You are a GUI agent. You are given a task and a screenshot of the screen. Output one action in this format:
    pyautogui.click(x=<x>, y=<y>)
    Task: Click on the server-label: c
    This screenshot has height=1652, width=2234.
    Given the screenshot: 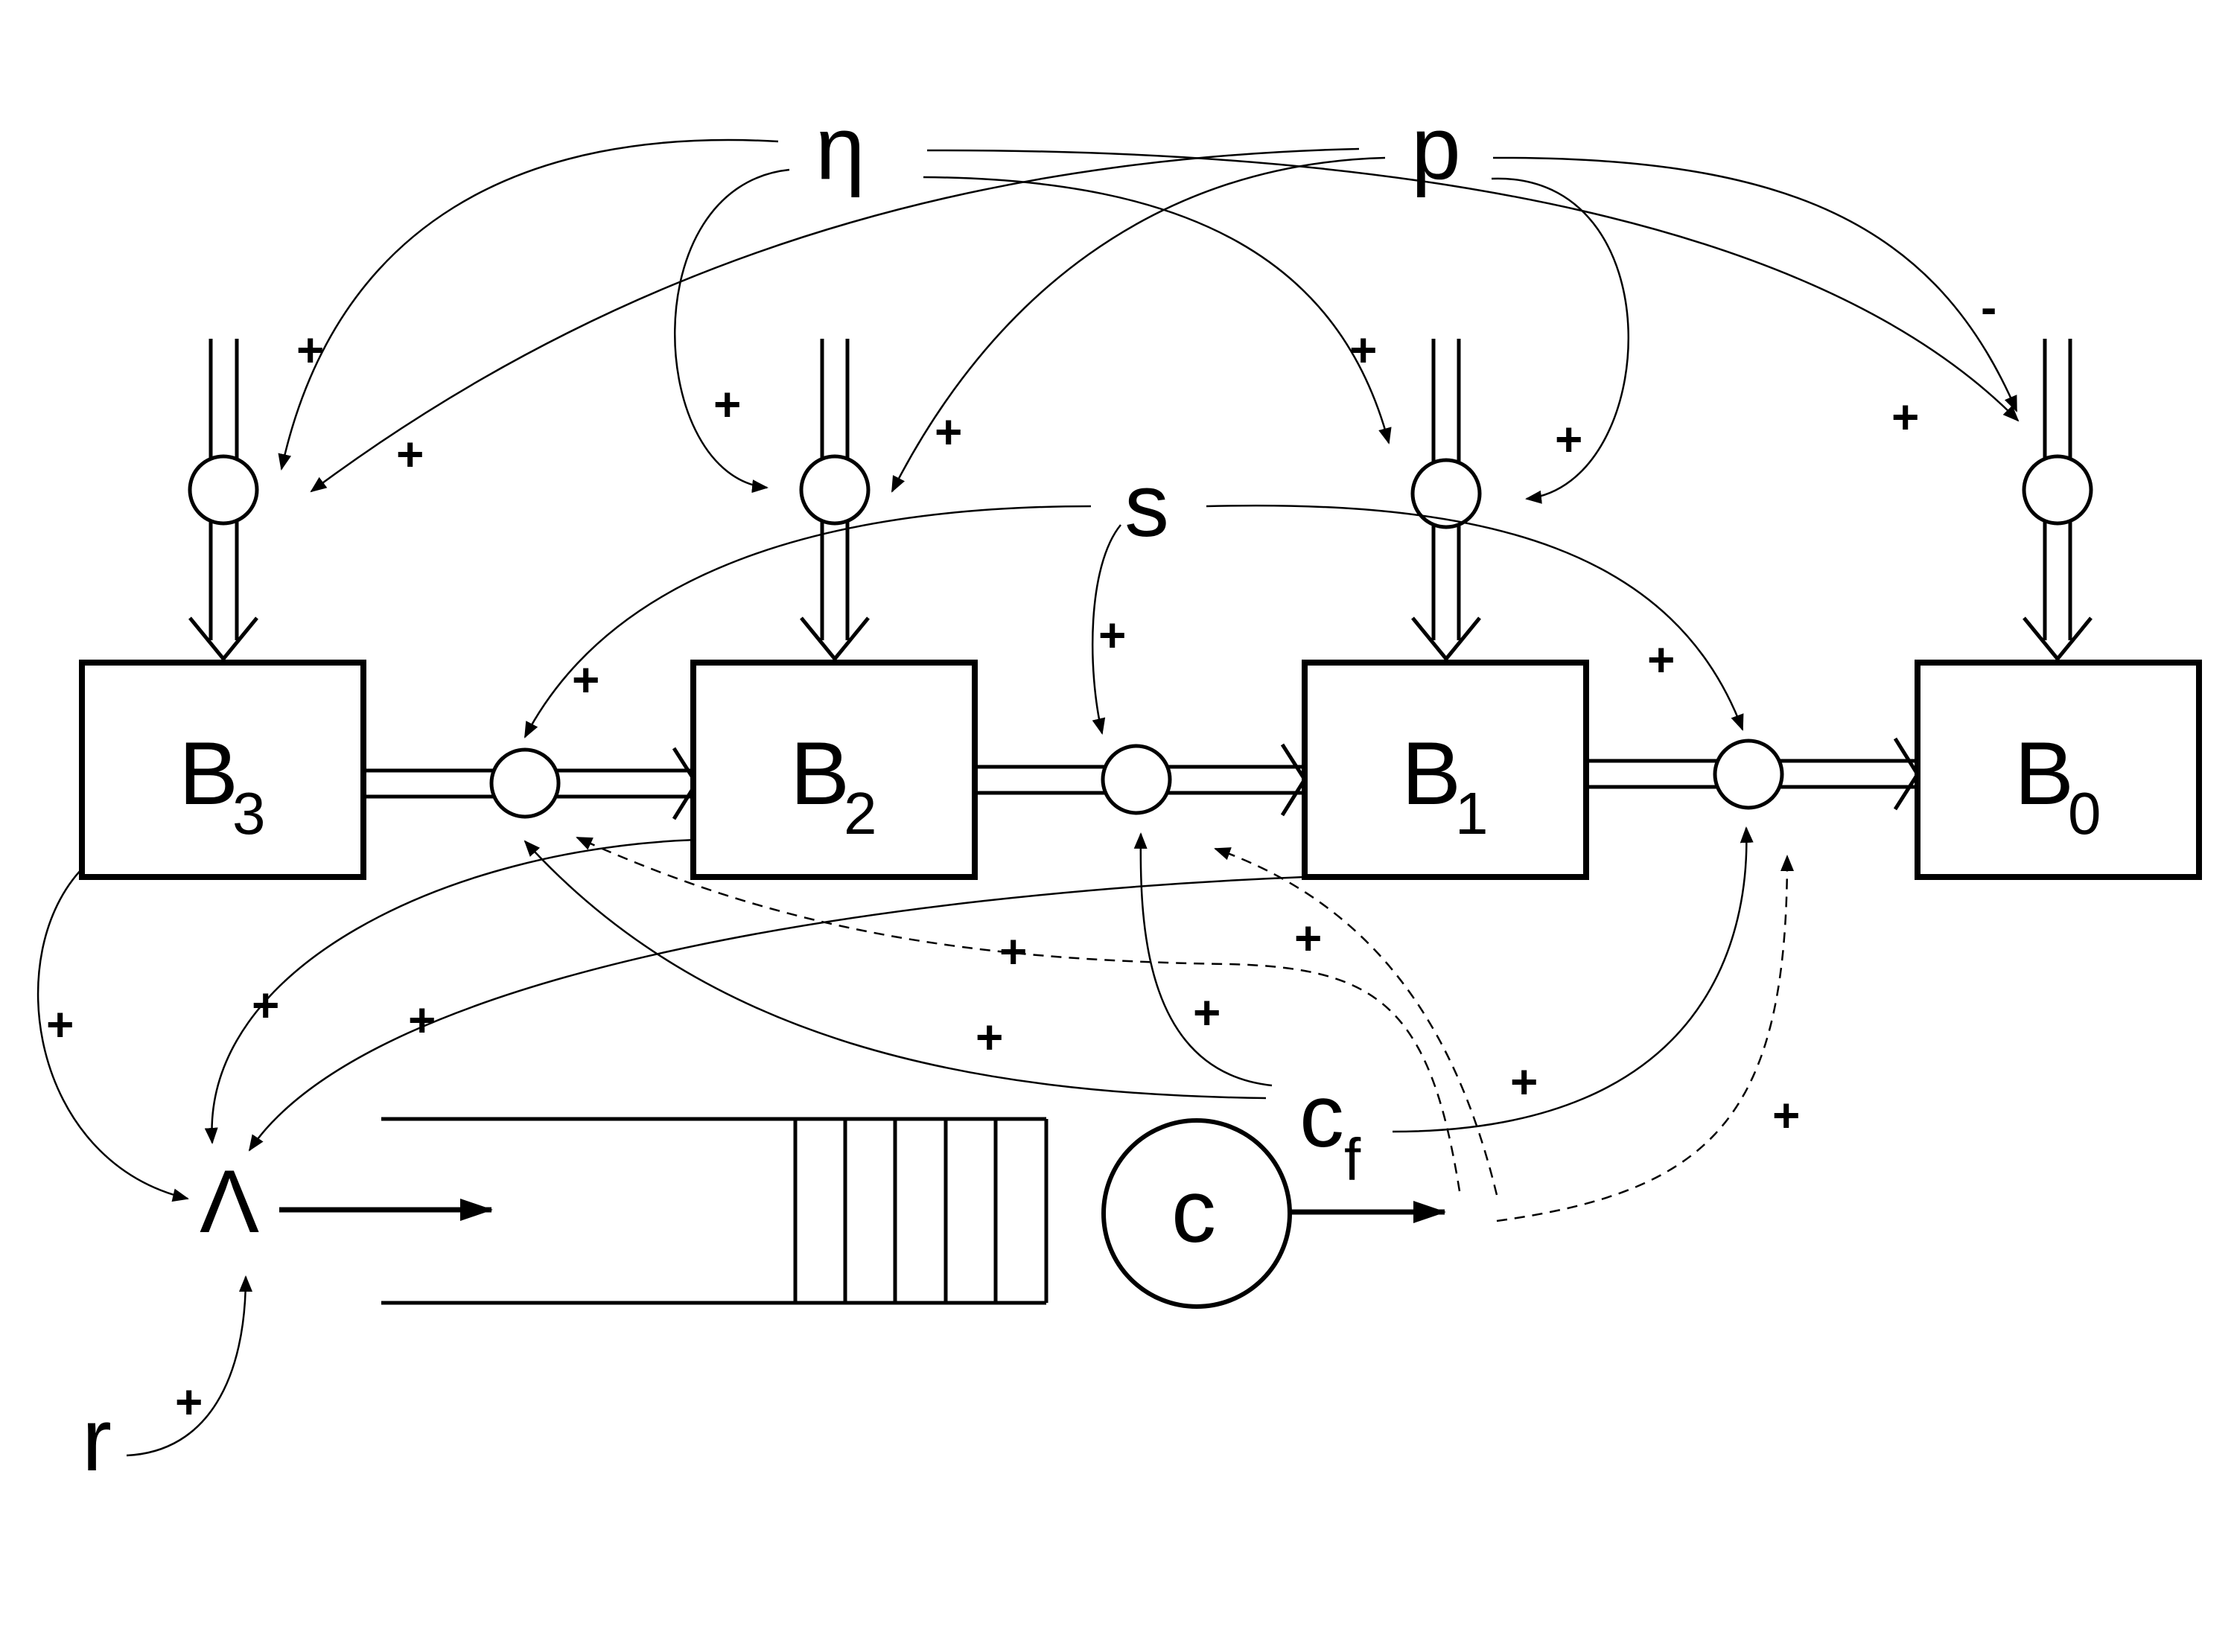 What is the action you would take?
    pyautogui.click(x=1194, y=1211)
    